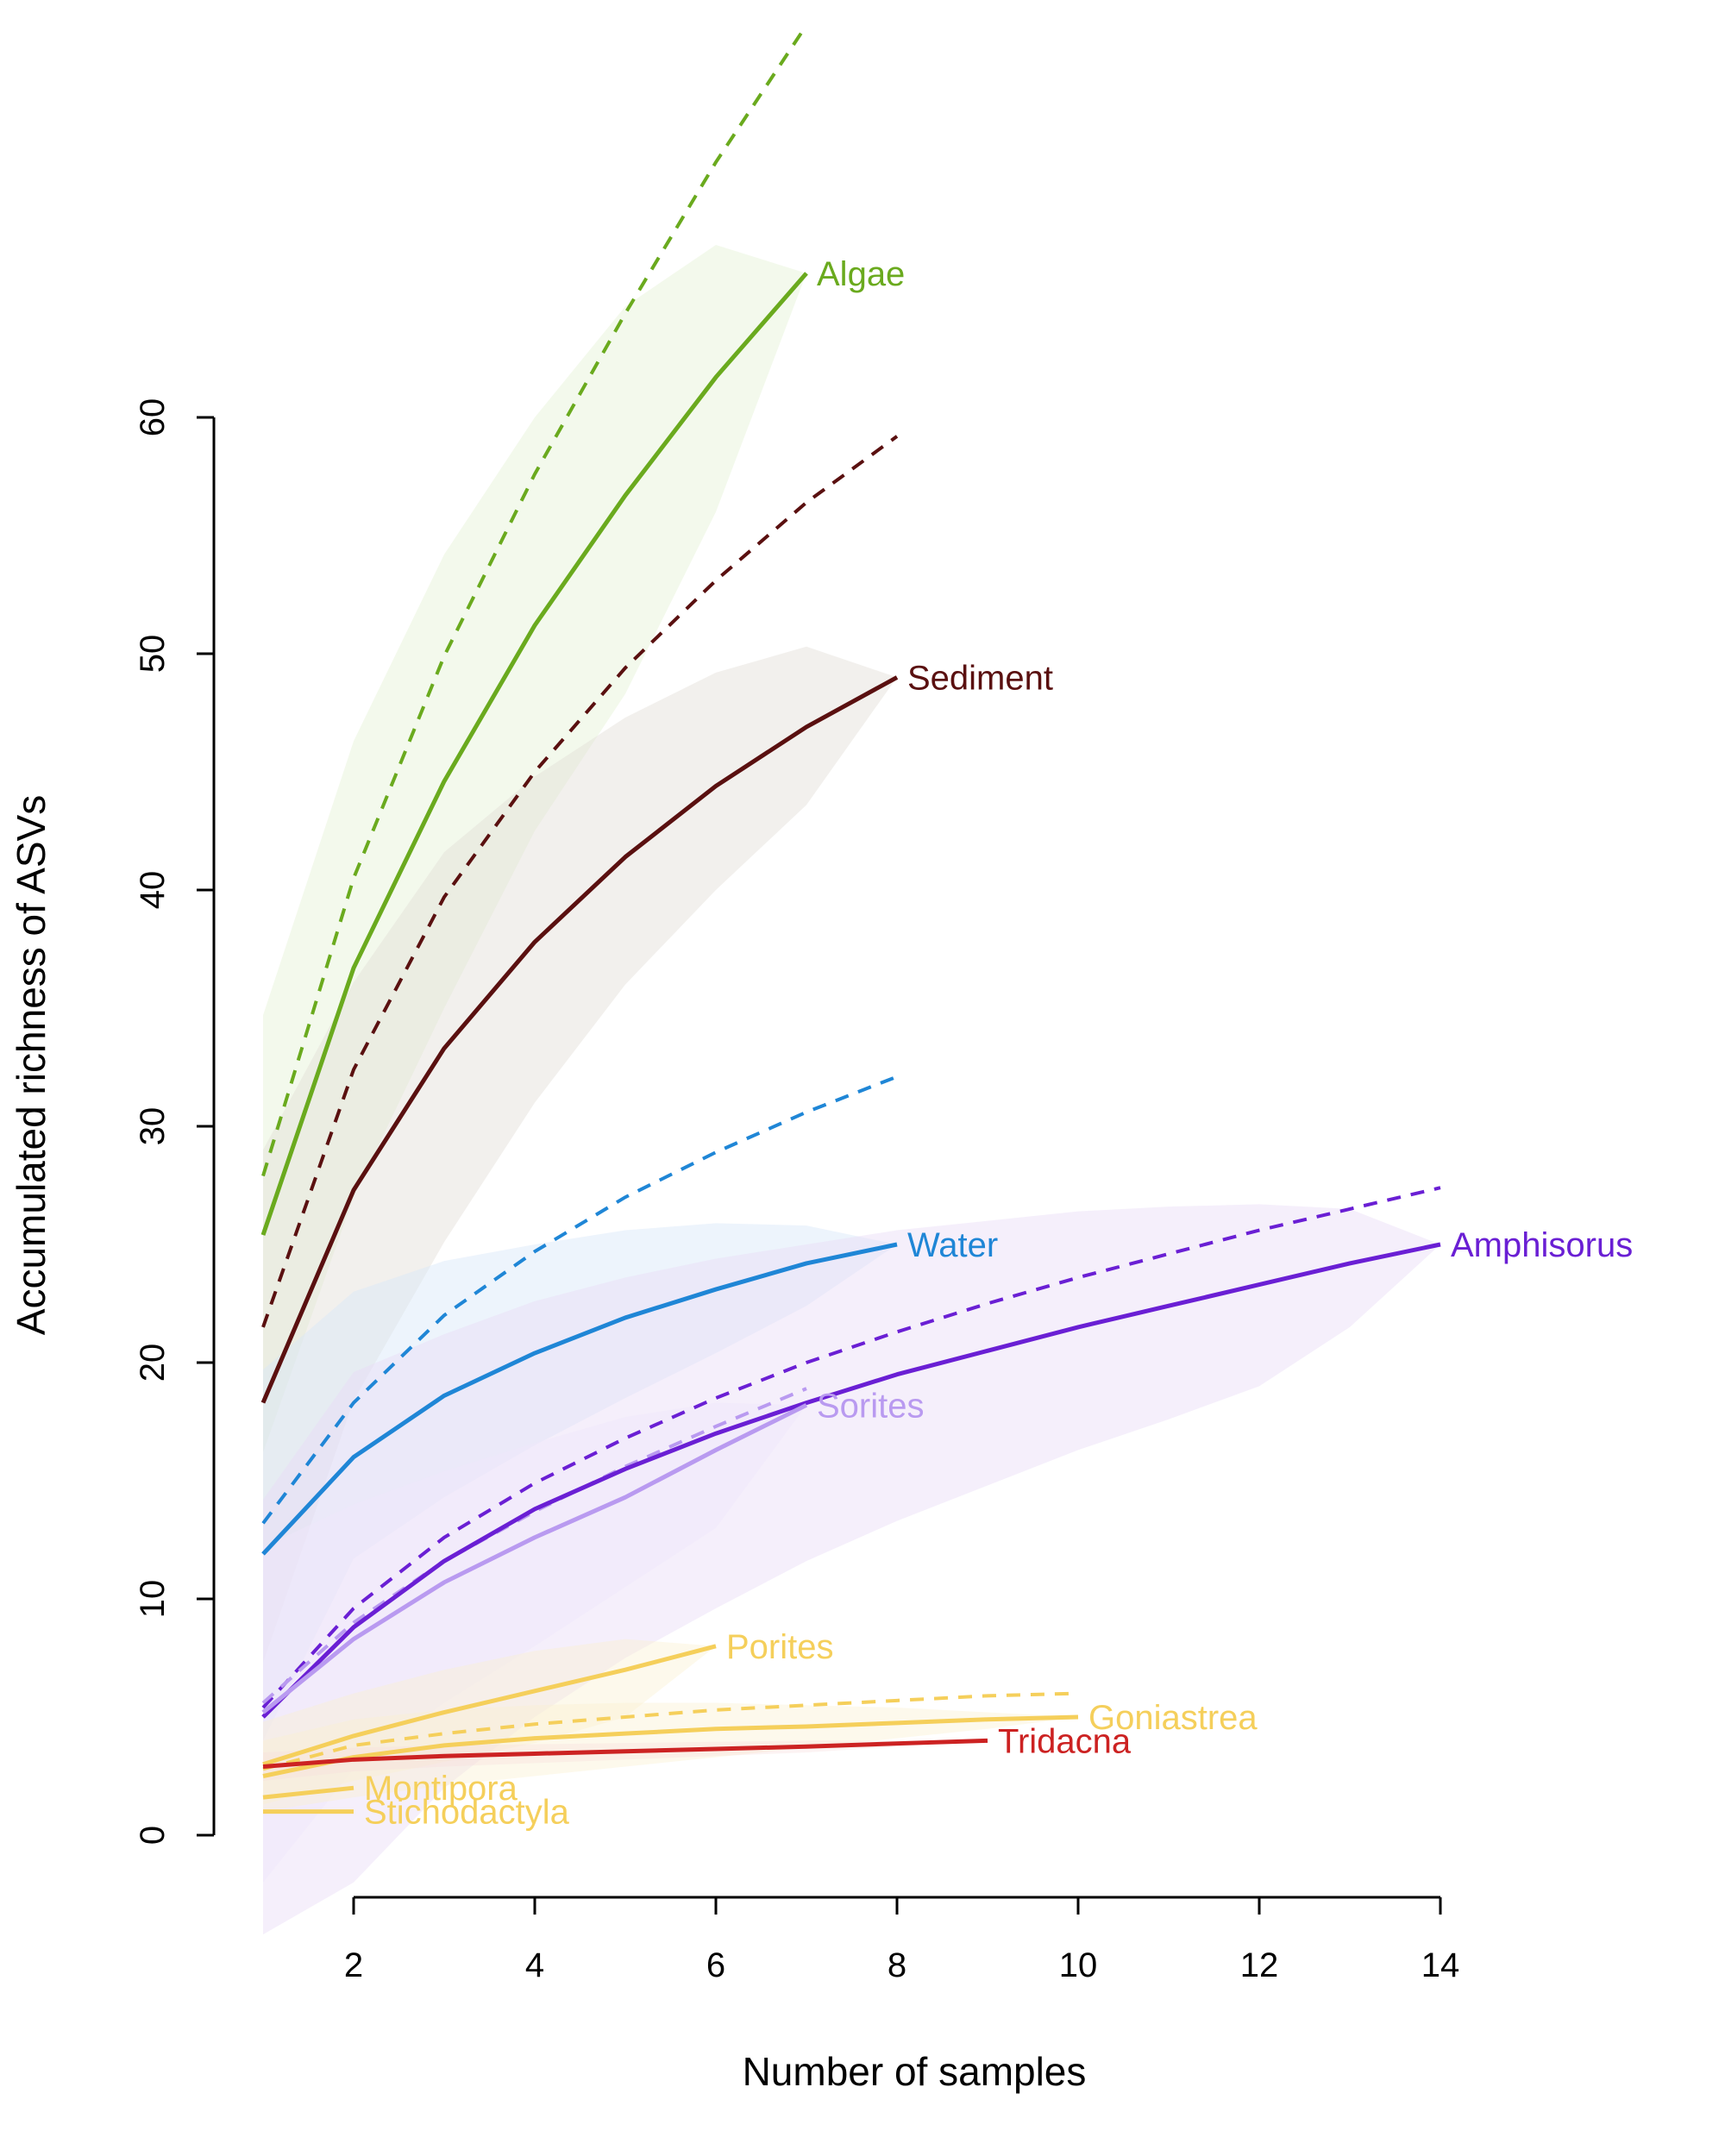 Image resolution: width=1725 pixels, height=2156 pixels. What do you see at coordinates (31, 1065) in the screenshot?
I see `y-axis-title: Accumulated richness of ASVs` at bounding box center [31, 1065].